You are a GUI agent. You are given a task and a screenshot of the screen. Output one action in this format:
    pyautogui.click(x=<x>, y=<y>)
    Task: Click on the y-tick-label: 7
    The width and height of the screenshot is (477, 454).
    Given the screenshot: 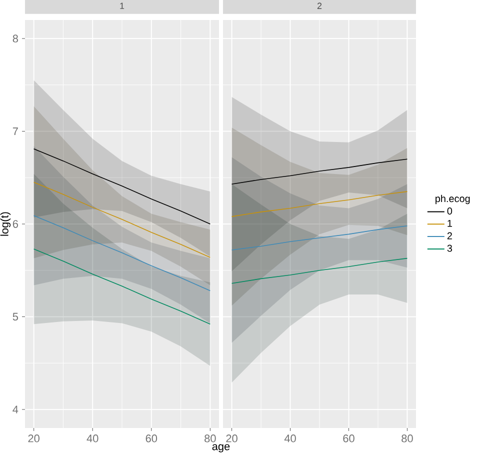 What is the action you would take?
    pyautogui.click(x=15, y=132)
    